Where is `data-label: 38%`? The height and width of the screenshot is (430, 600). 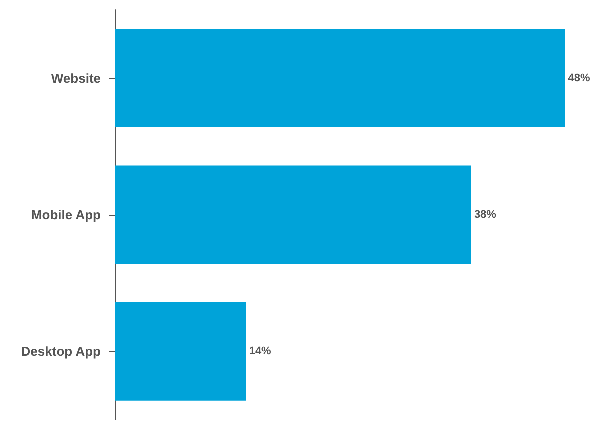 data-label: 38% is located at coordinates (485, 215).